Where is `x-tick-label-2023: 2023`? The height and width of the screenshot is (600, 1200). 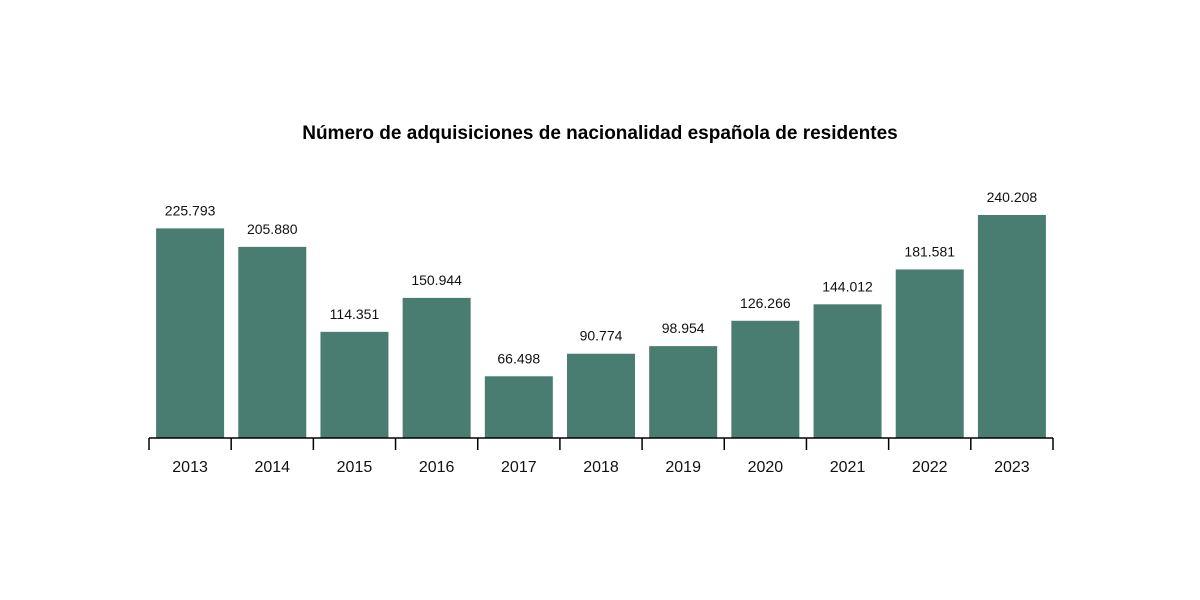 x-tick-label-2023: 2023 is located at coordinates (1012, 467).